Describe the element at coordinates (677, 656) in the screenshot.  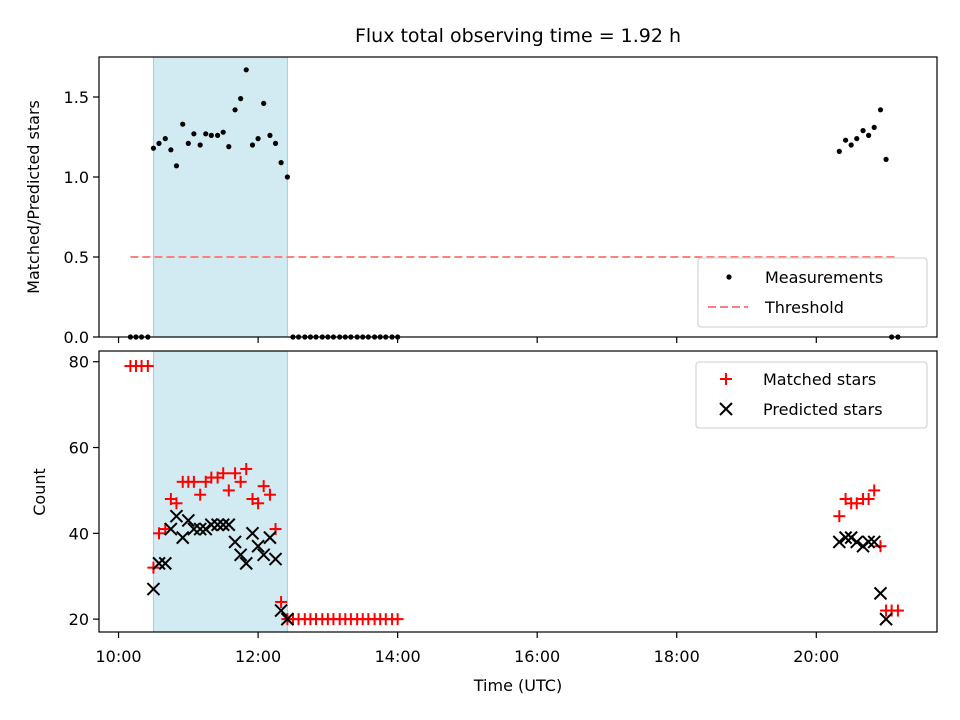
I see `x-tick-label: 18:00` at that location.